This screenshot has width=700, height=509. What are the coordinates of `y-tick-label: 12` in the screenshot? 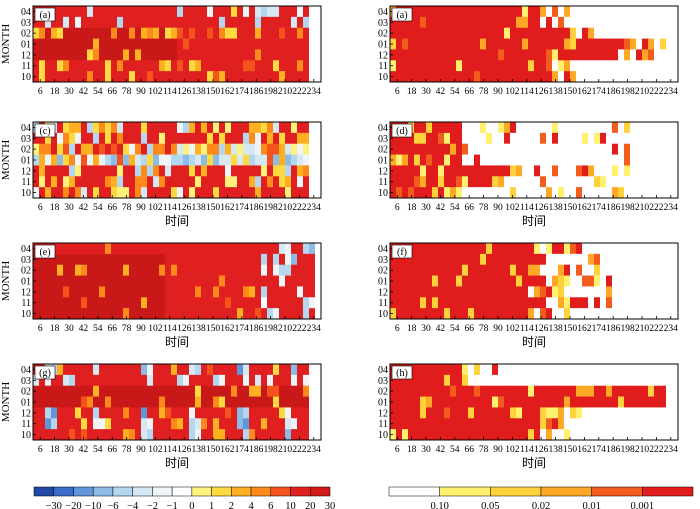 It's located at (383, 292).